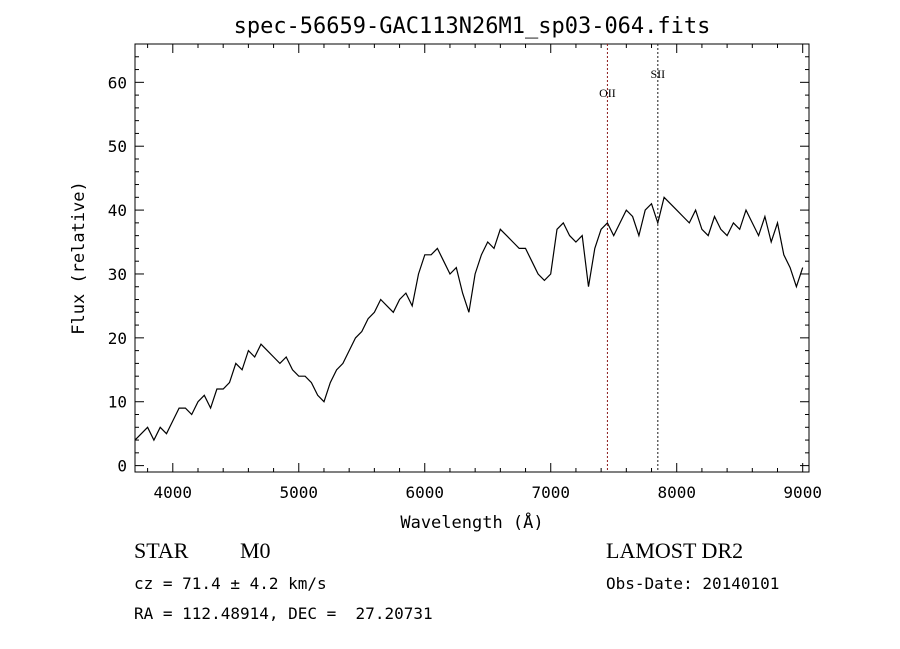 The height and width of the screenshot is (649, 900). What do you see at coordinates (117, 274) in the screenshot?
I see `y-tick-label: 30` at bounding box center [117, 274].